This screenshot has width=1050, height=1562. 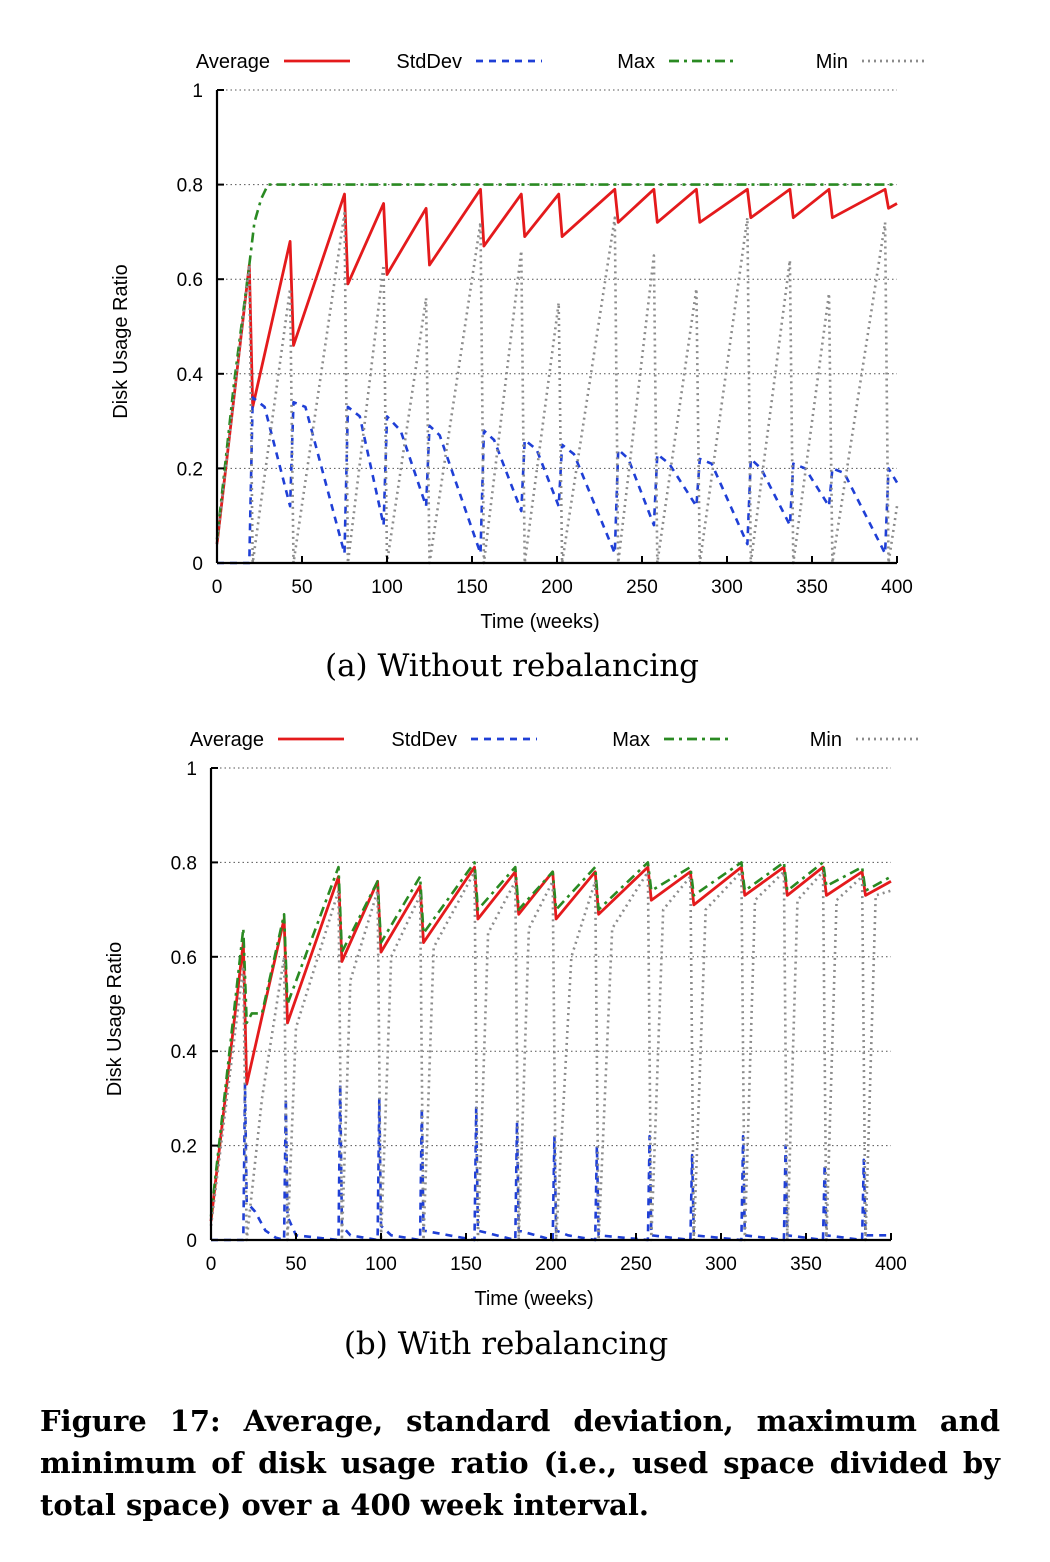 I want to click on subcaption: (a) Without rebalancing, so click(x=512, y=666).